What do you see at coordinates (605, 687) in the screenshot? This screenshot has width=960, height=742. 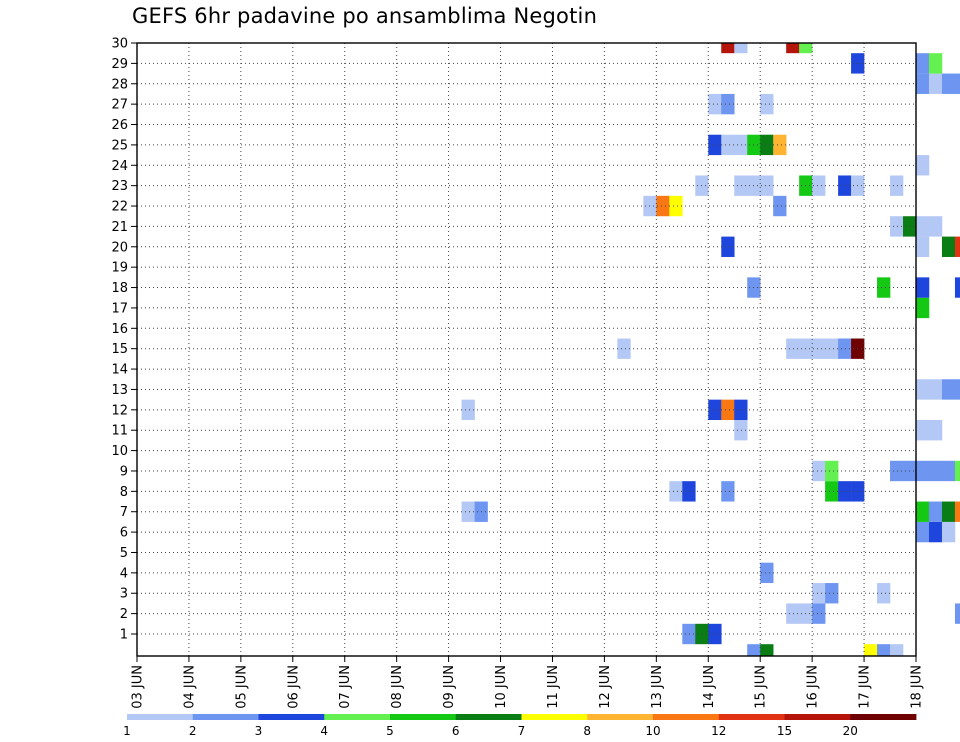 I see `x-tick-label: 12 JUN` at bounding box center [605, 687].